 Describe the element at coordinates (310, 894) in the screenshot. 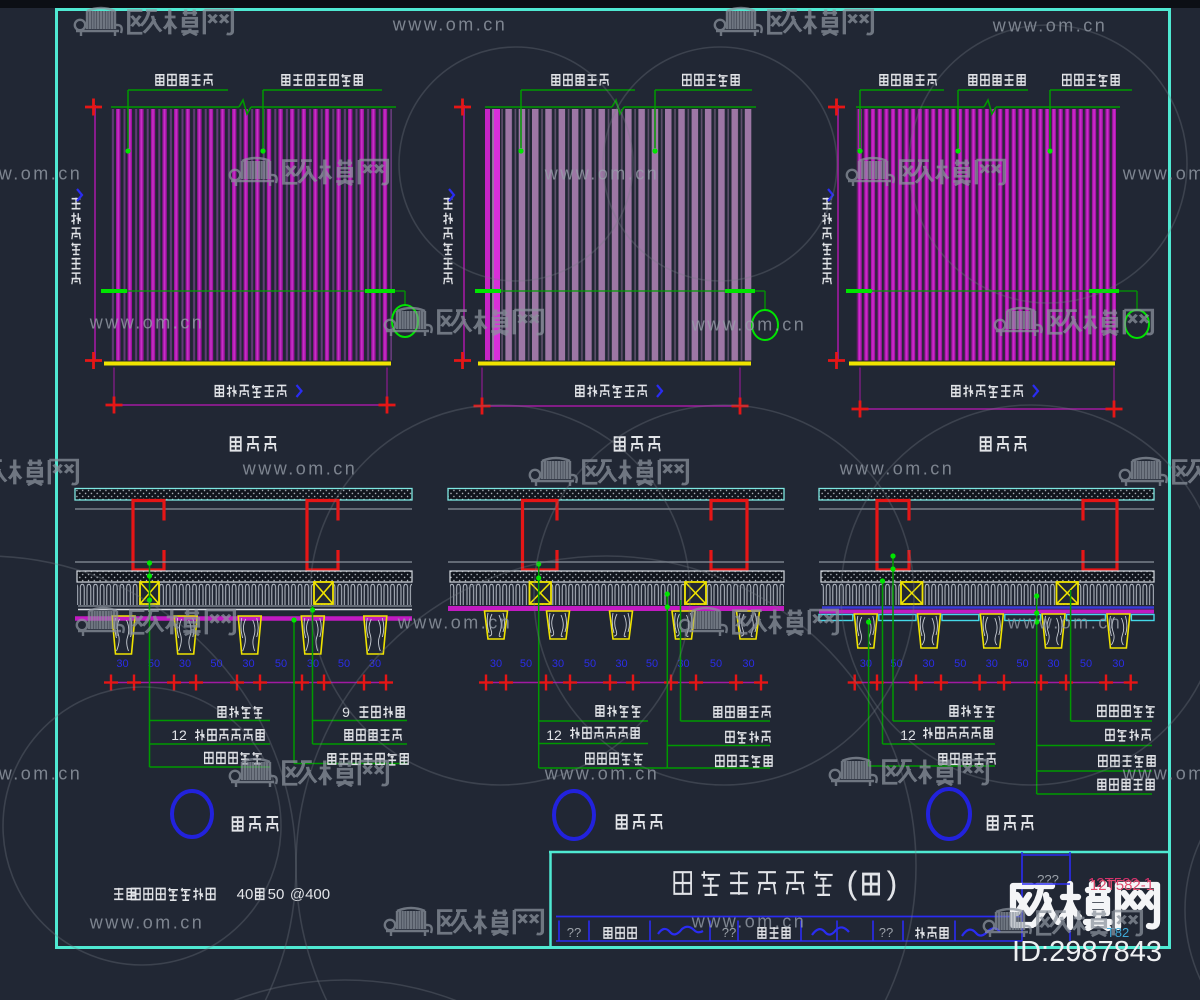

I see `svg-text: @400` at that location.